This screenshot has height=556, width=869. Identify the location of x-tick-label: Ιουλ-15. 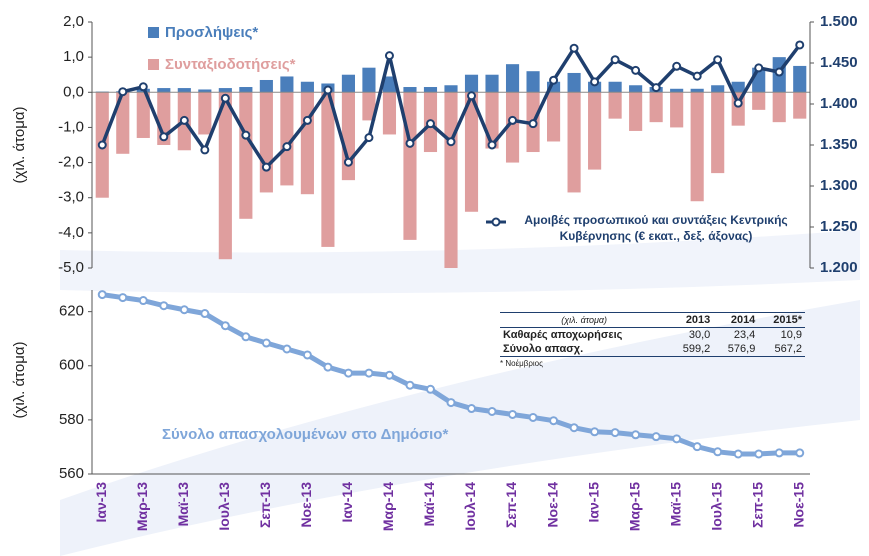
(716, 506).